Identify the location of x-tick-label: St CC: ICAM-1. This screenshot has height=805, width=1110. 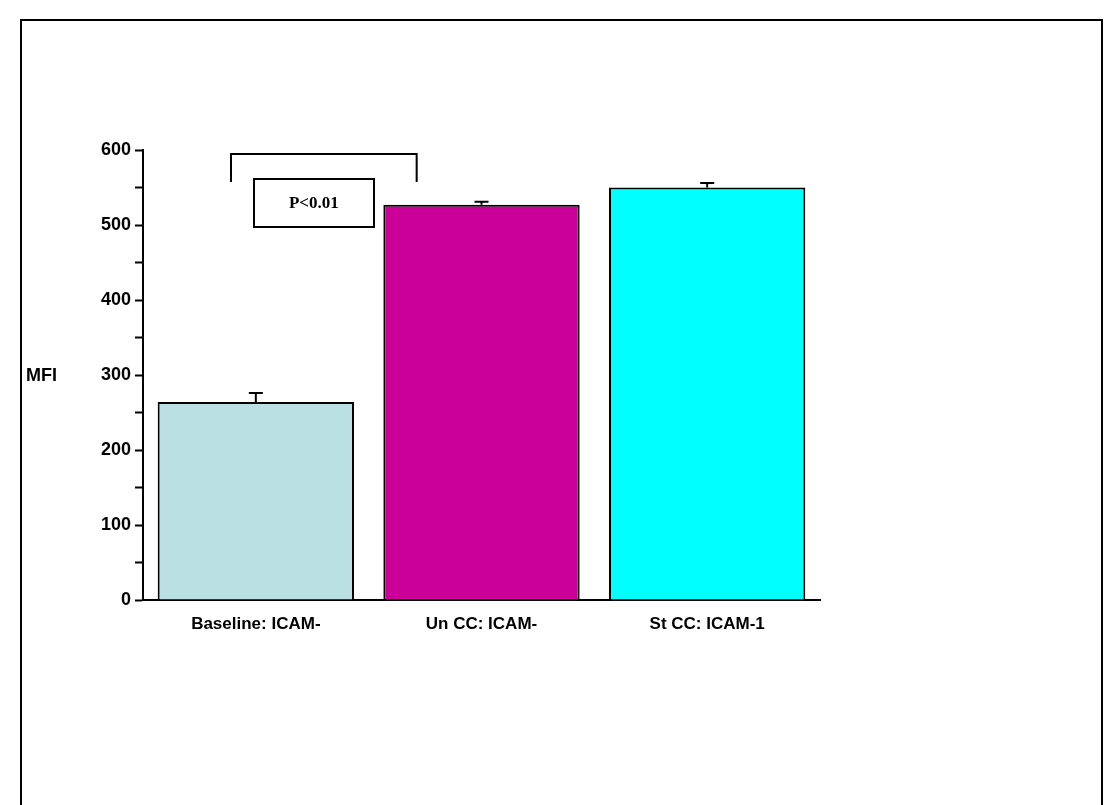
(707, 623).